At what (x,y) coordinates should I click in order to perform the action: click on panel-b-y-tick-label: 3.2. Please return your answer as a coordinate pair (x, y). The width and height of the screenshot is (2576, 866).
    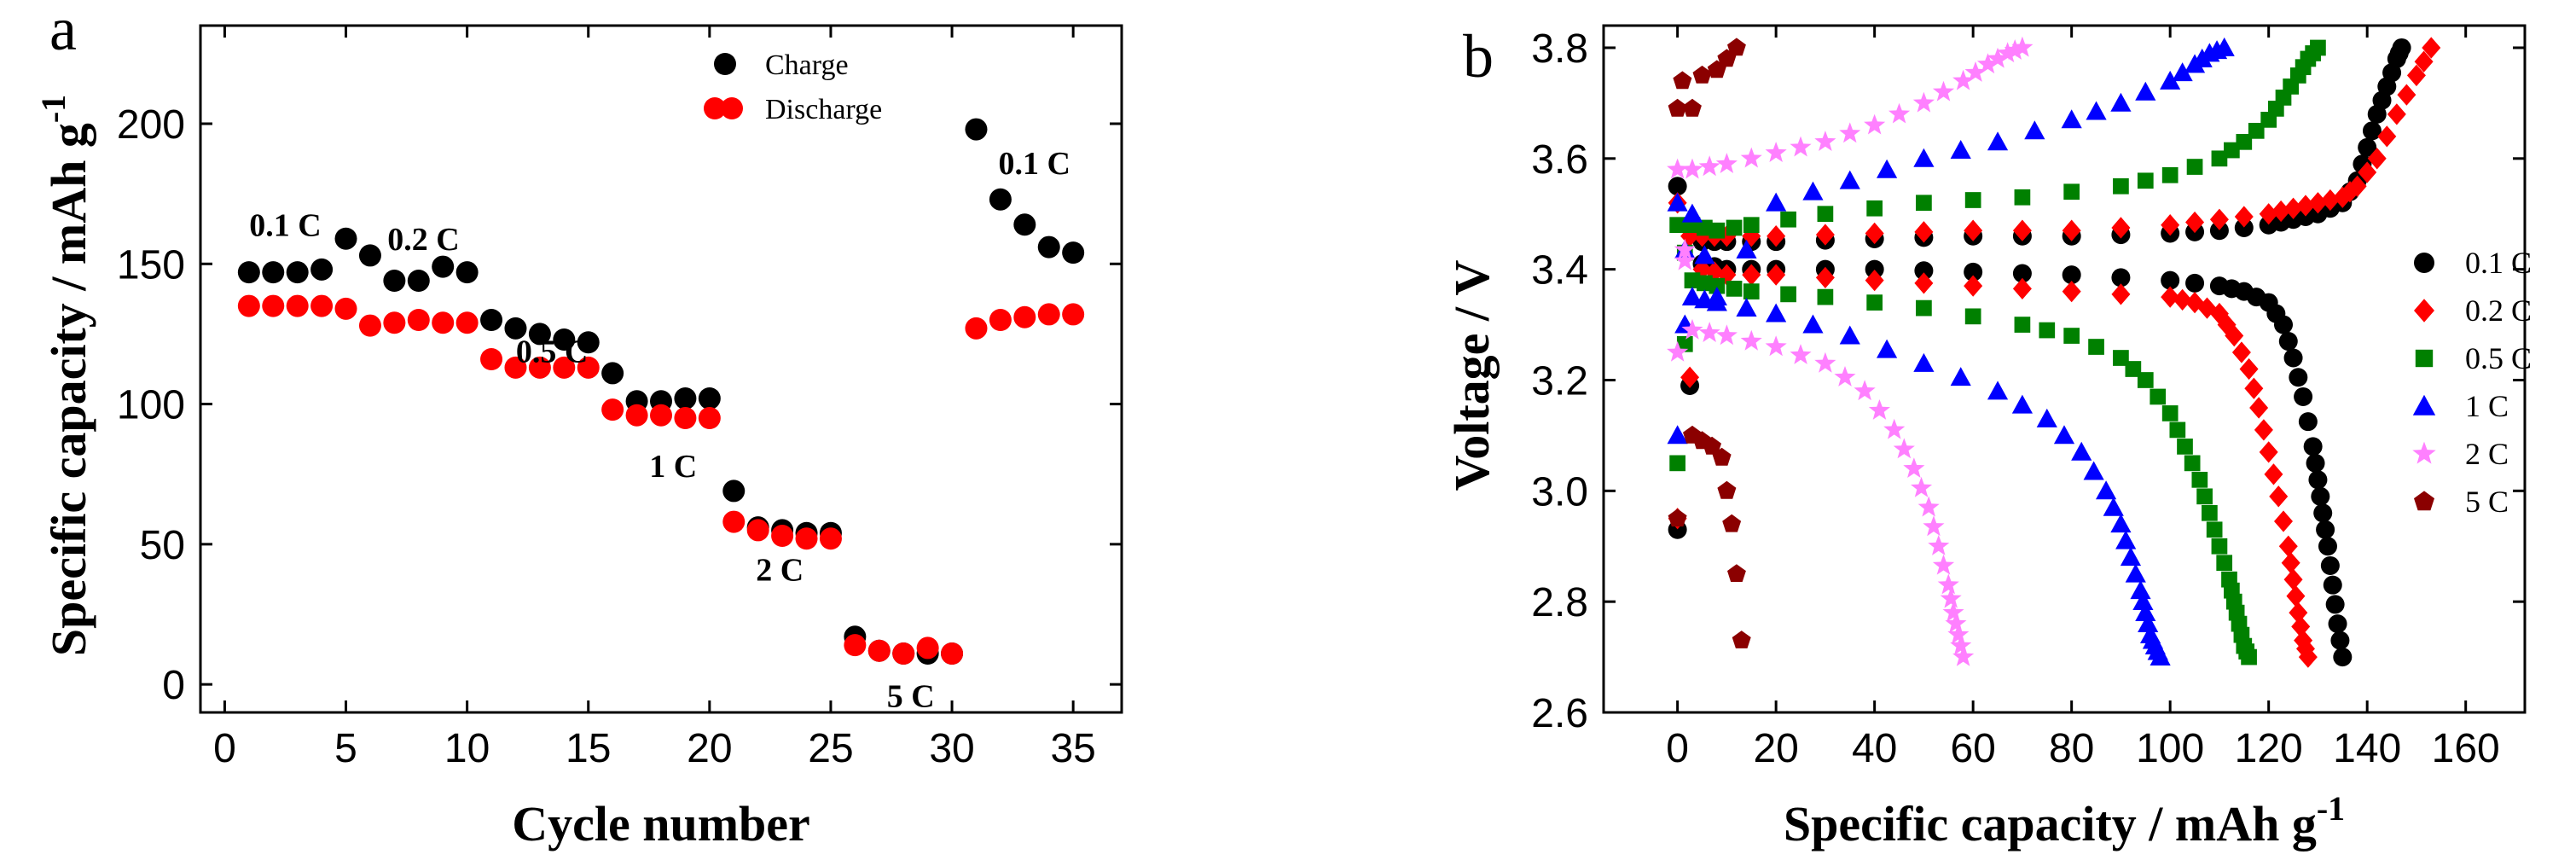
    Looking at the image, I should click on (1559, 381).